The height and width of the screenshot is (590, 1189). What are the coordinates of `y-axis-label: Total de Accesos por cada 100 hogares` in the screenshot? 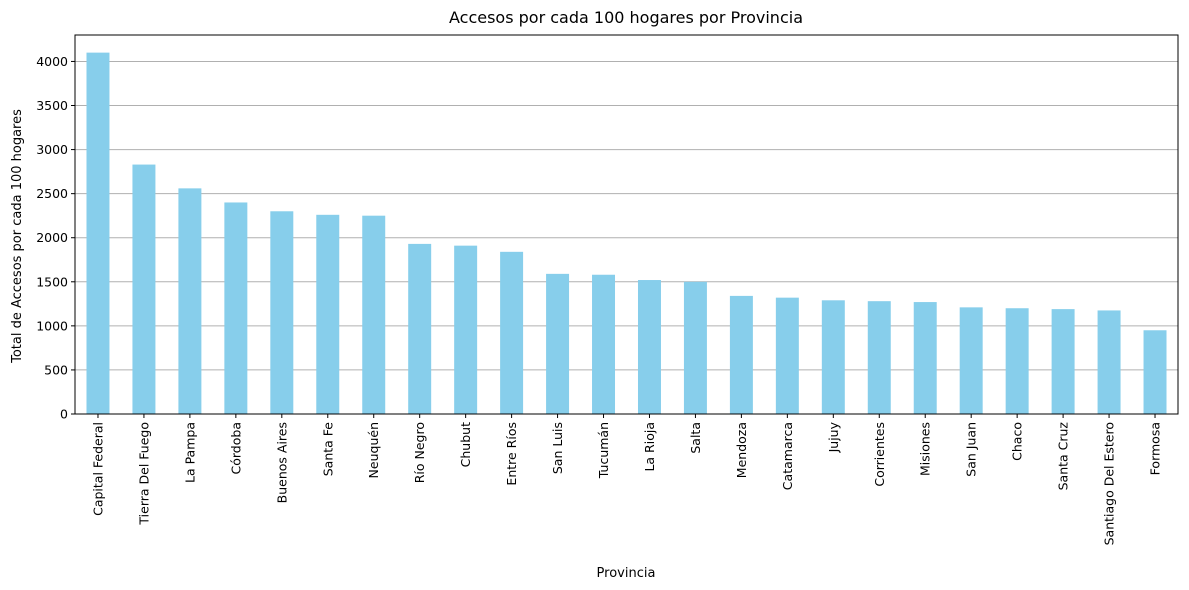 It's located at (17, 236).